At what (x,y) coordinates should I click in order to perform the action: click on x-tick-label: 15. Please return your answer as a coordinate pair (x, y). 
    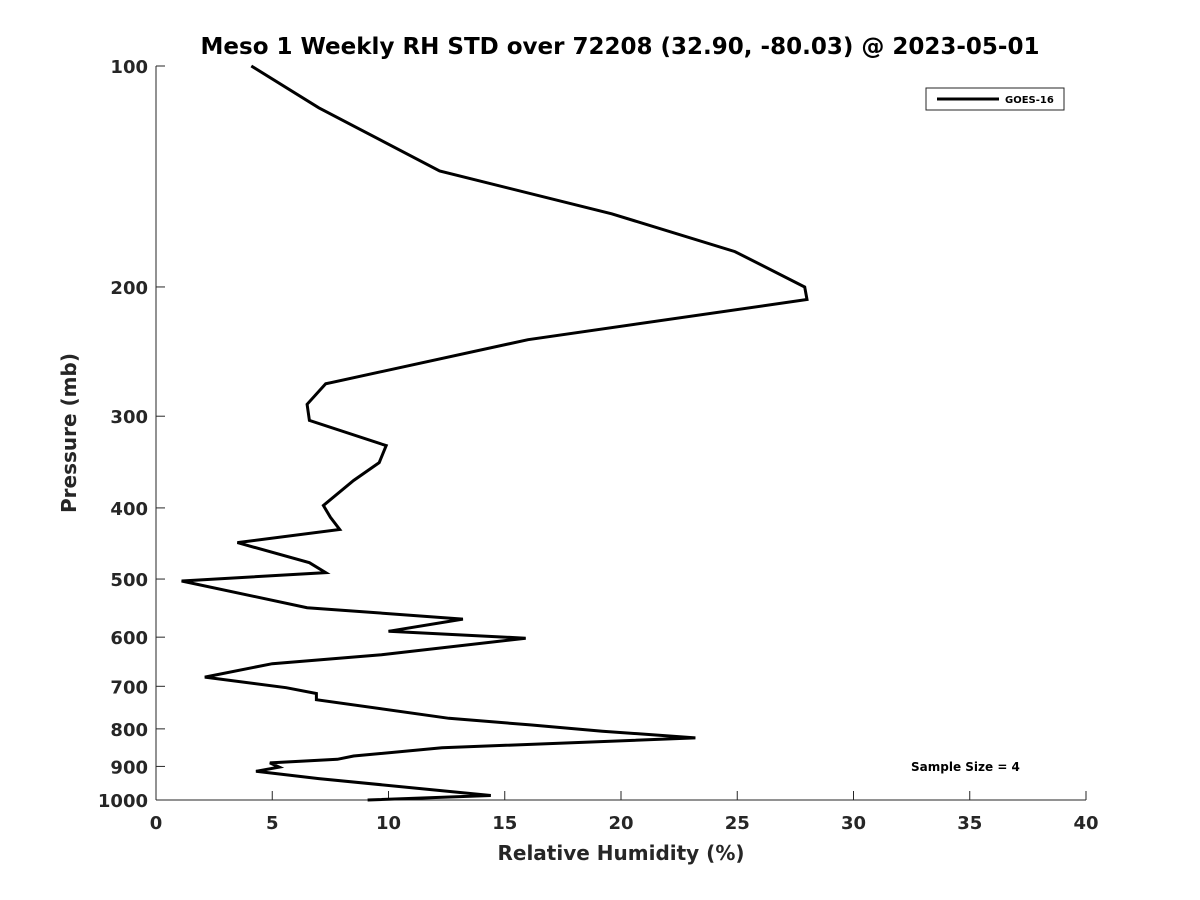
    Looking at the image, I should click on (504, 823).